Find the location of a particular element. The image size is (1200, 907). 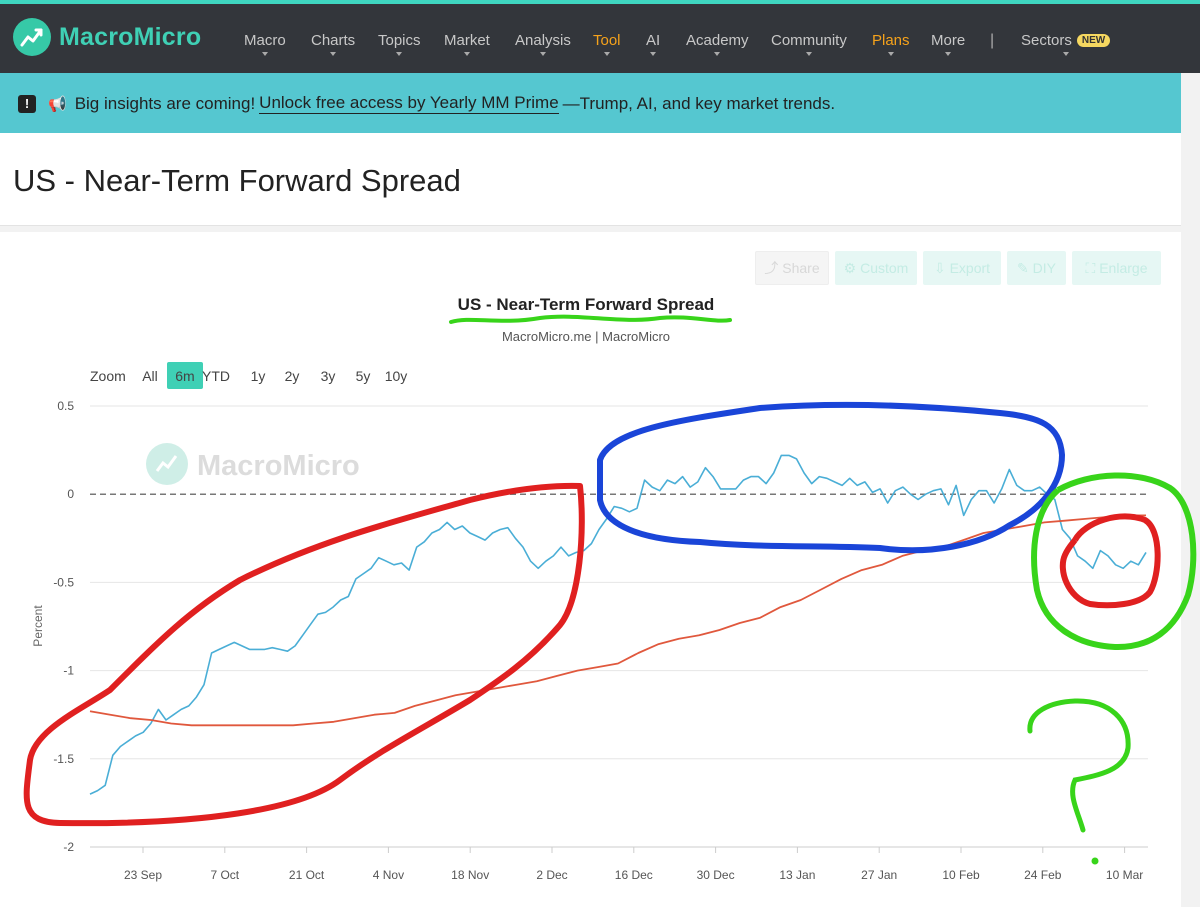

x-tick-label: 4 Nov is located at coordinates (388, 875).